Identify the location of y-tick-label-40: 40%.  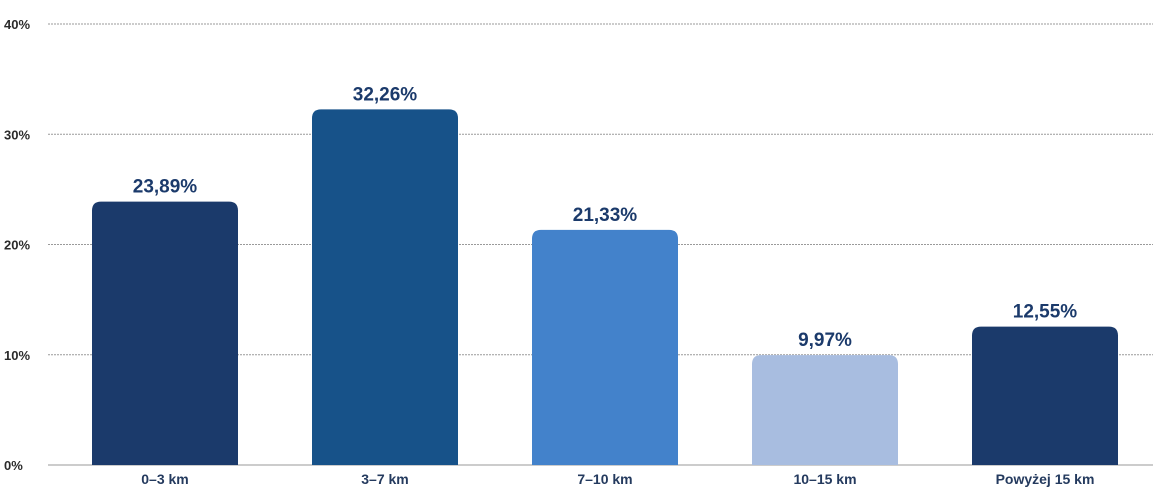
(17, 24).